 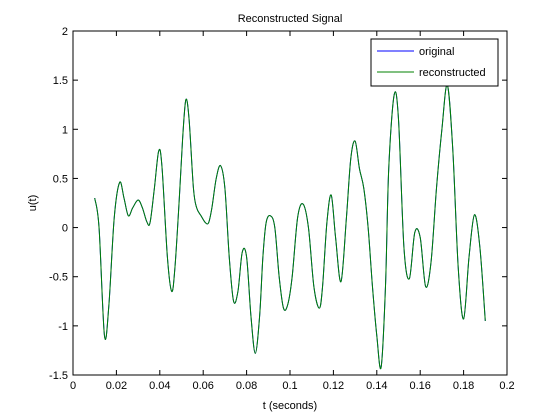 What do you see at coordinates (60, 179) in the screenshot?
I see `y-tick-label: 0.5` at bounding box center [60, 179].